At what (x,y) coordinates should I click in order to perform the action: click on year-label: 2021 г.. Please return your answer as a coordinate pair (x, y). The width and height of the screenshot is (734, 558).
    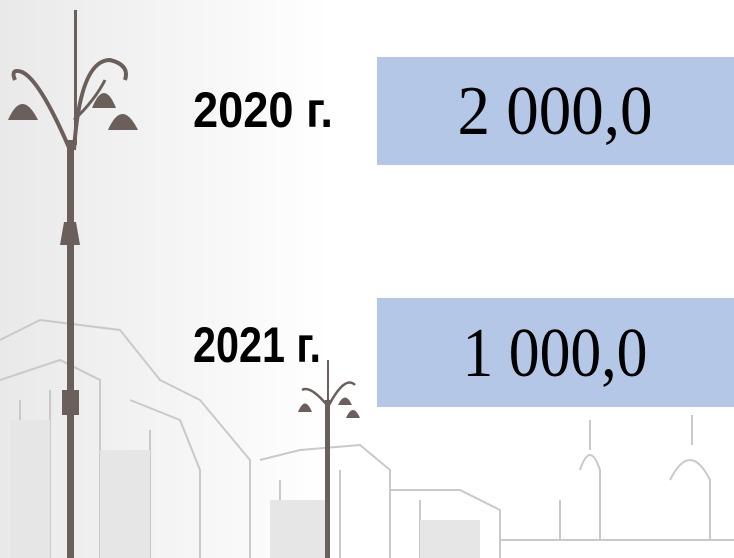
    Looking at the image, I should click on (257, 345).